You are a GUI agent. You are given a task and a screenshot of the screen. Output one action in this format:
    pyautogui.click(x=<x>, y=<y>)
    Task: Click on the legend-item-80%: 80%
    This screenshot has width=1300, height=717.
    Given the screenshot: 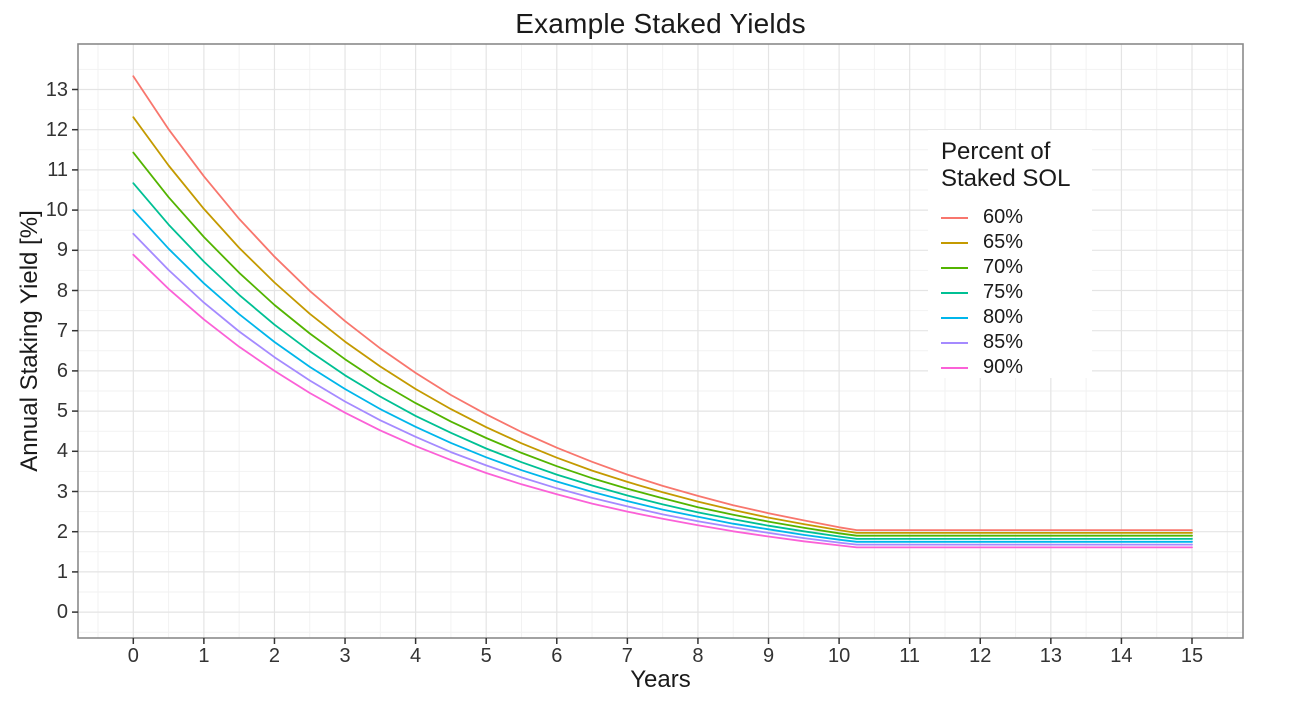 What is the action you would take?
    pyautogui.click(x=1010, y=317)
    